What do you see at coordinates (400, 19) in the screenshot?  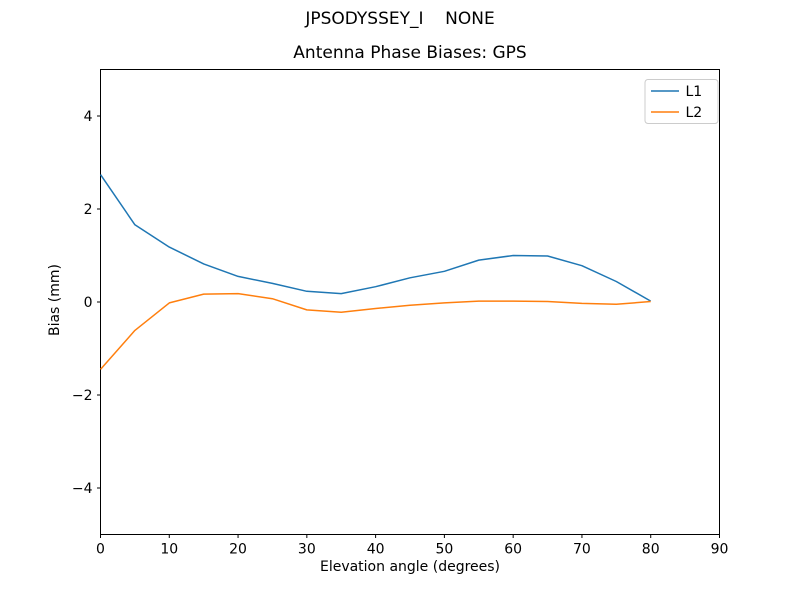 I see `figure-suptitle: JPSODYSSEY_I NONE` at bounding box center [400, 19].